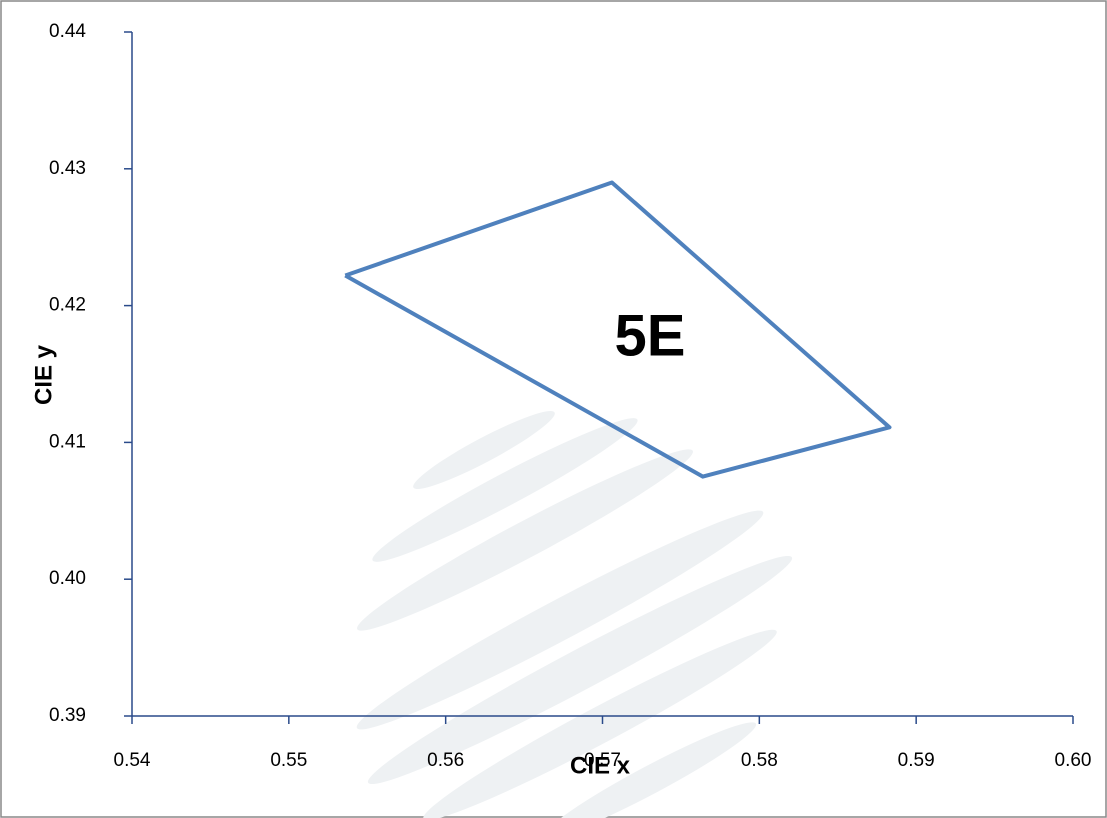 This screenshot has width=1107, height=818. I want to click on y-tick-label: 0.43, so click(67, 168).